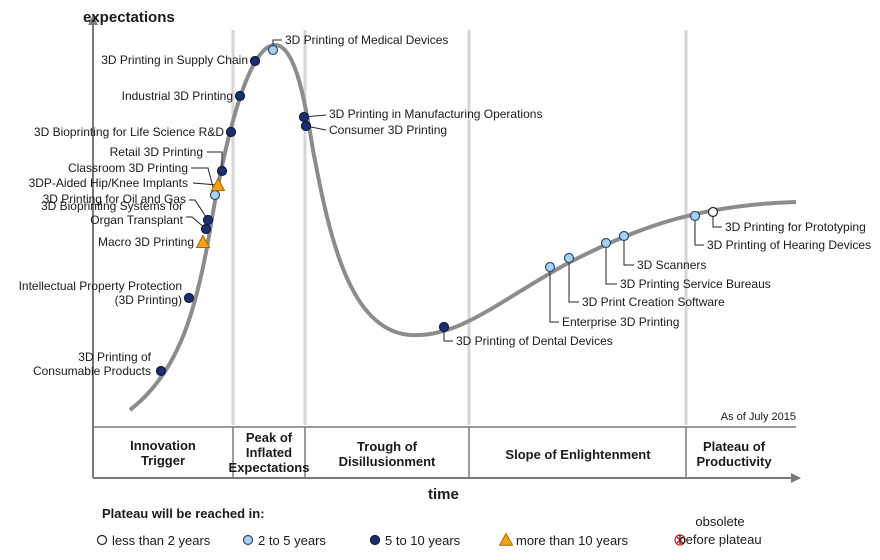  What do you see at coordinates (92, 371) in the screenshot?
I see `technology-label: Consumable Products` at bounding box center [92, 371].